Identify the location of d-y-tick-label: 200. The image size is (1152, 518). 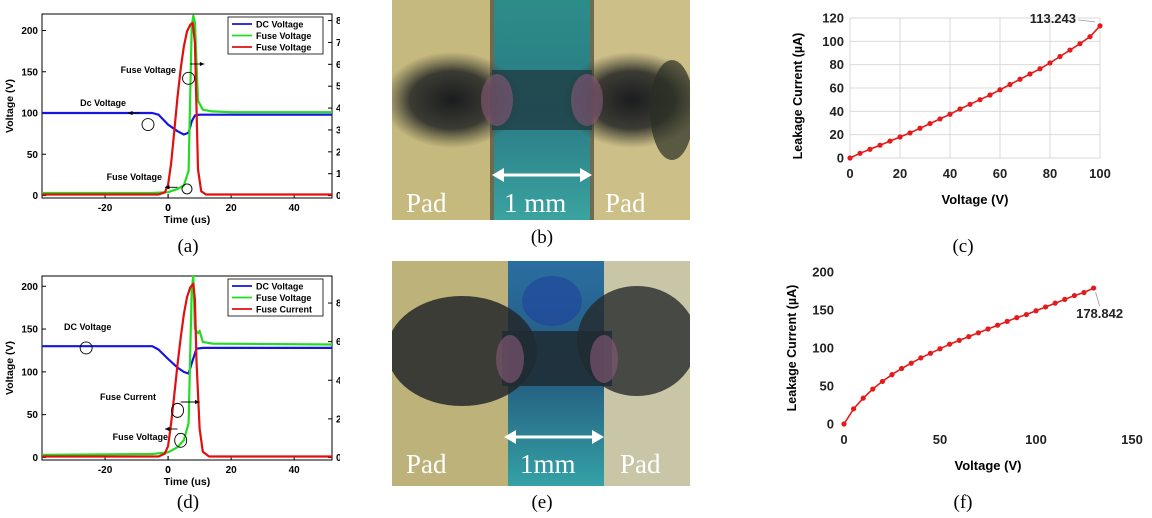
(29, 287).